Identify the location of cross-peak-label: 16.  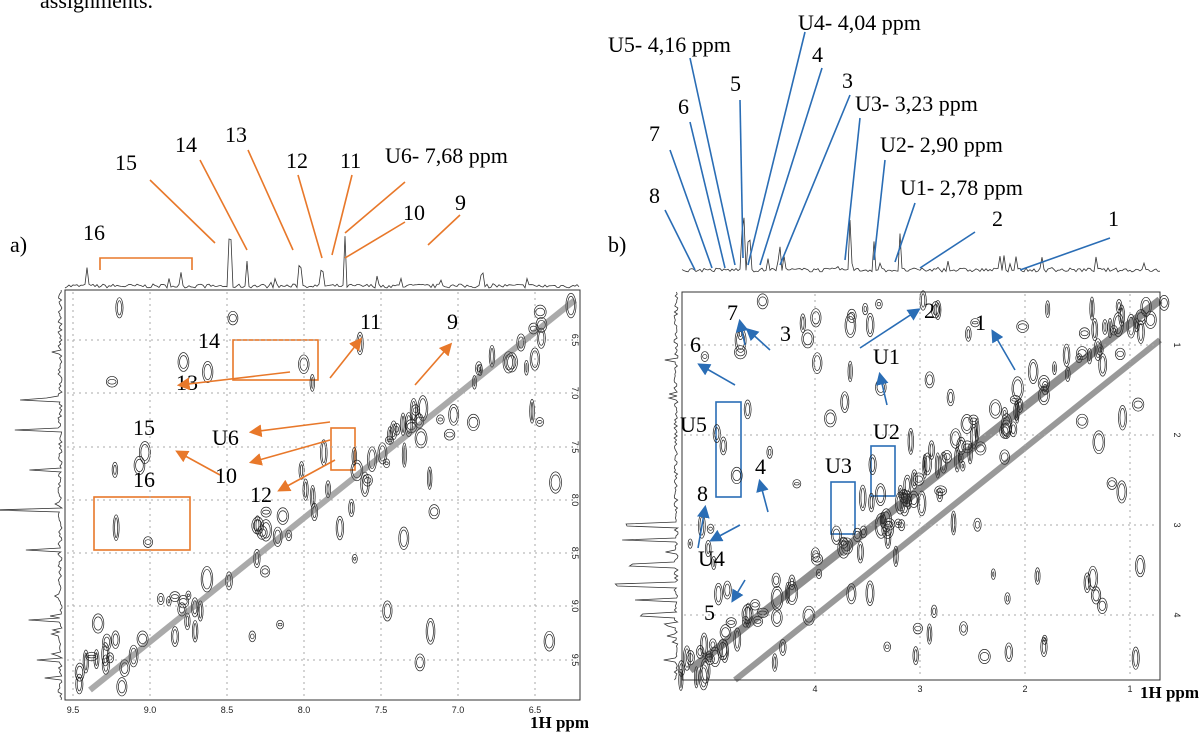
(144, 479).